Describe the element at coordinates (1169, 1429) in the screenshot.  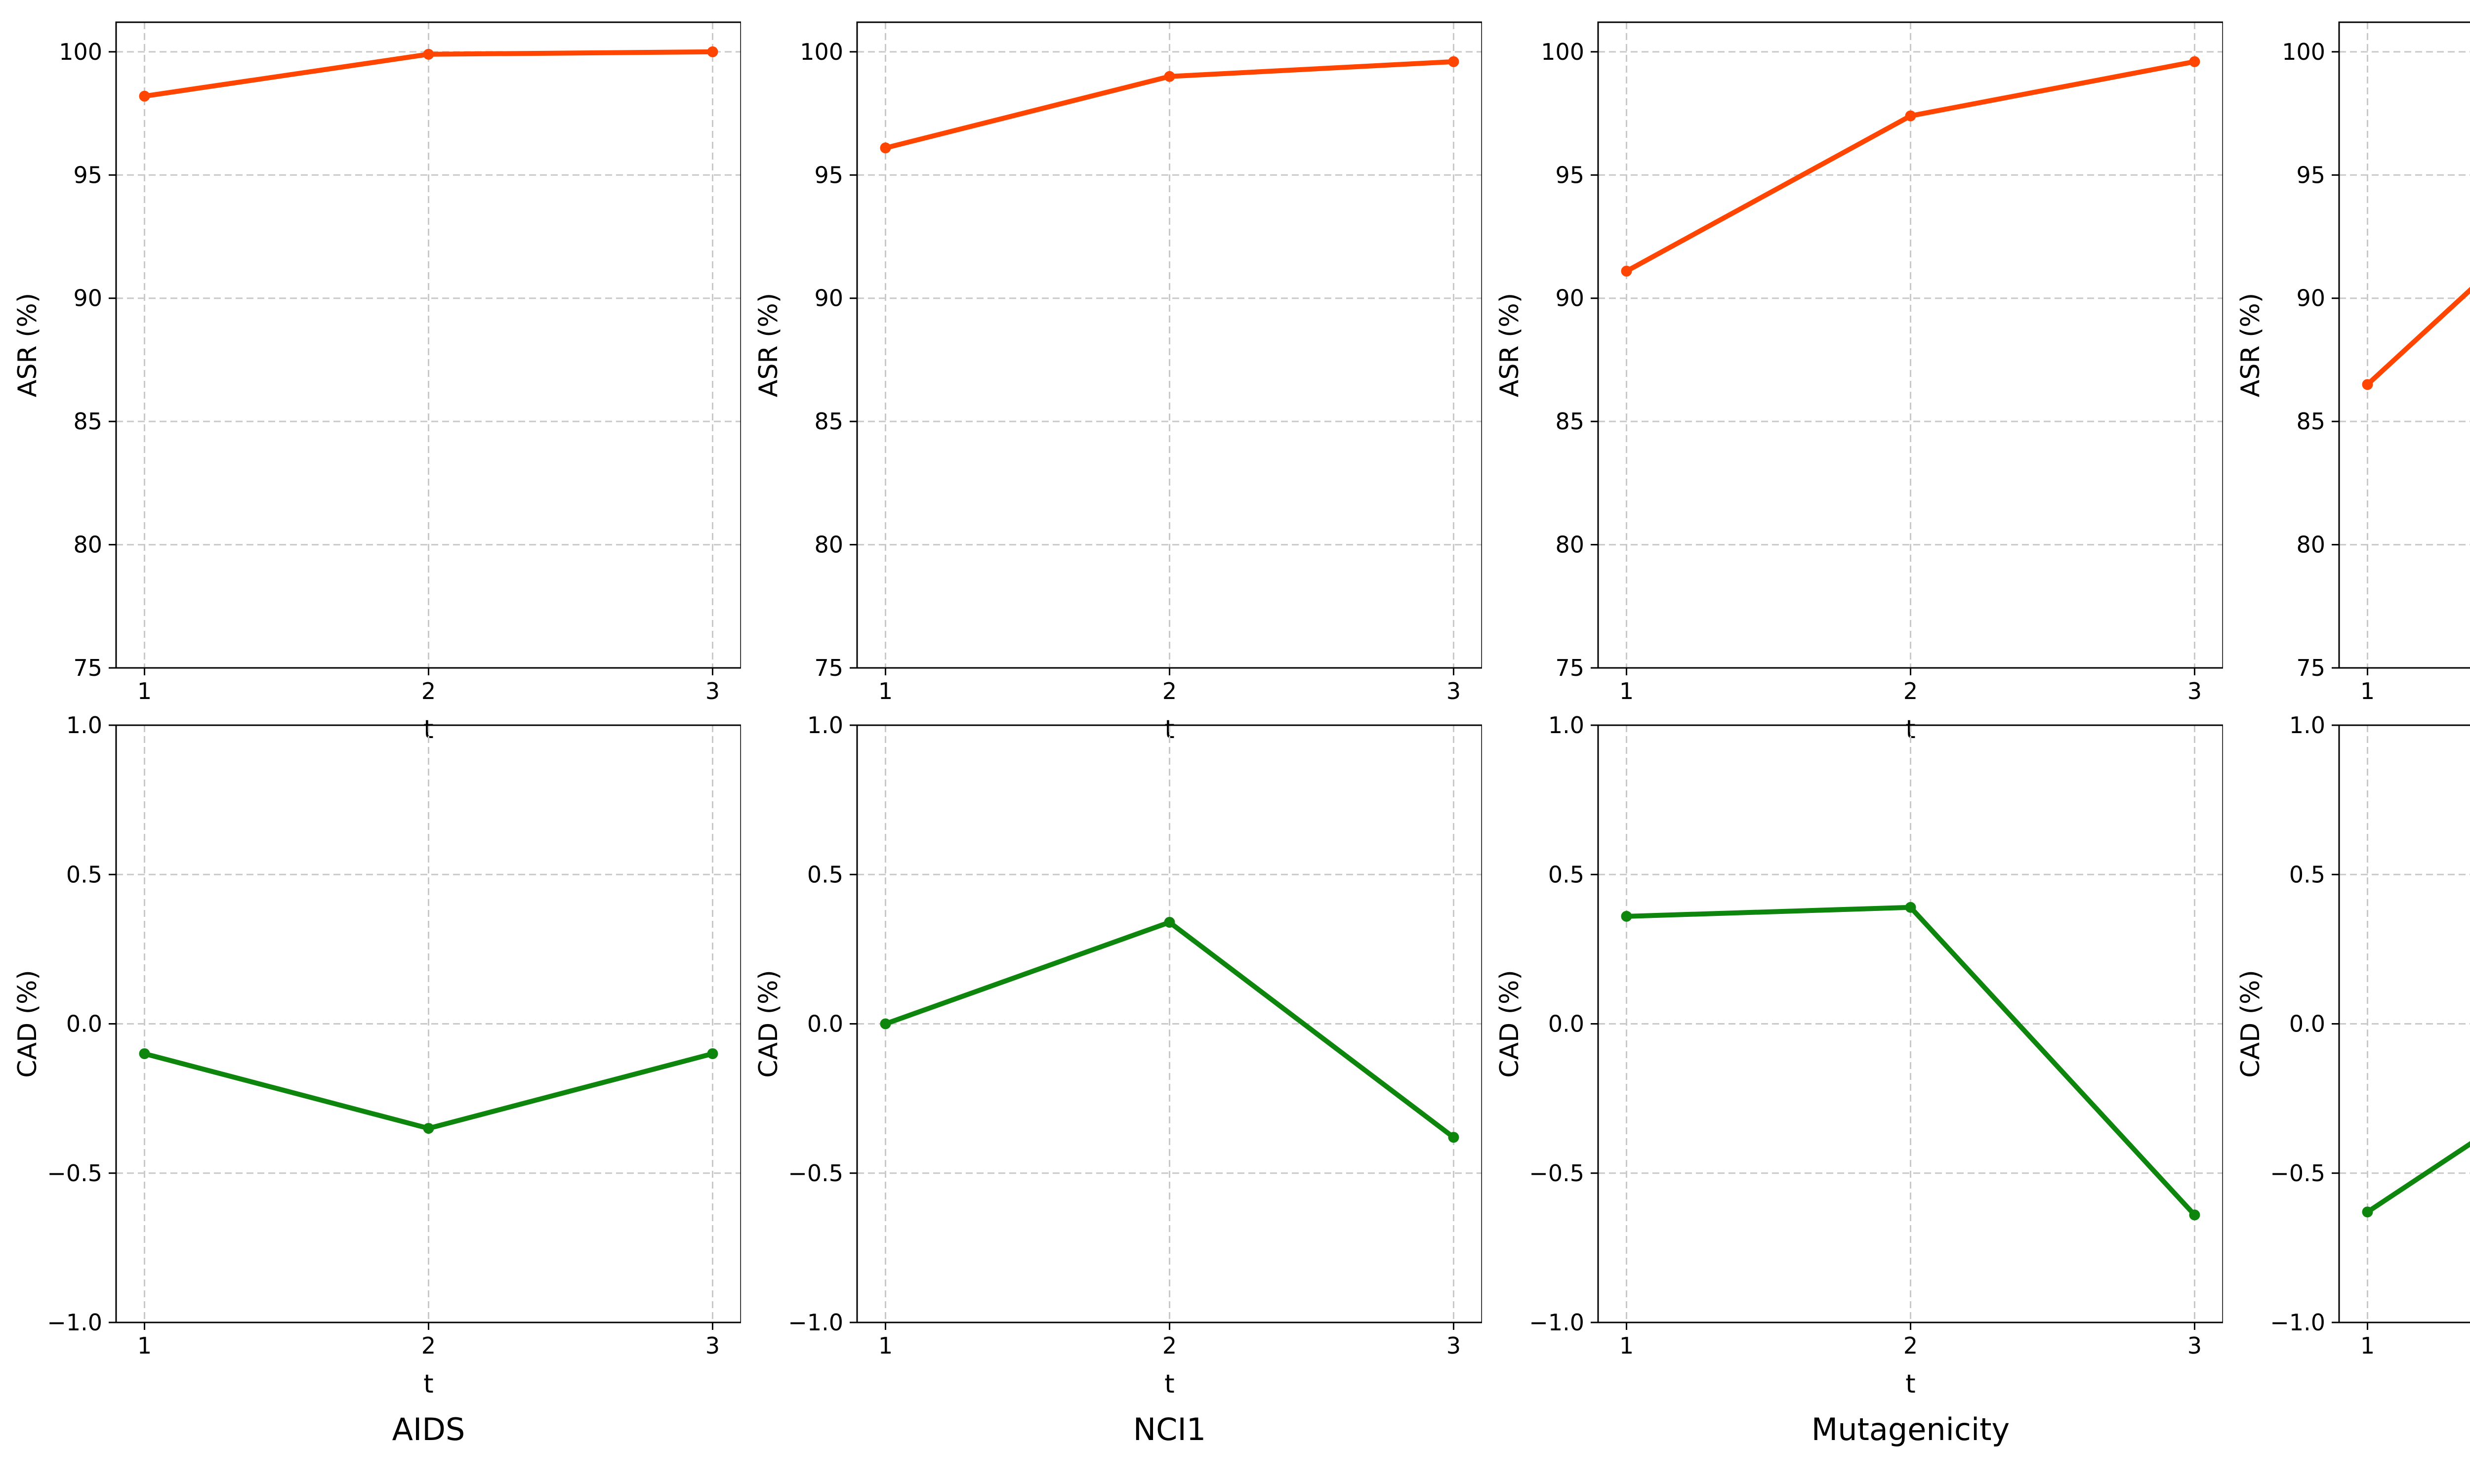
I see `dataset-label-NCI1: NCI1` at that location.